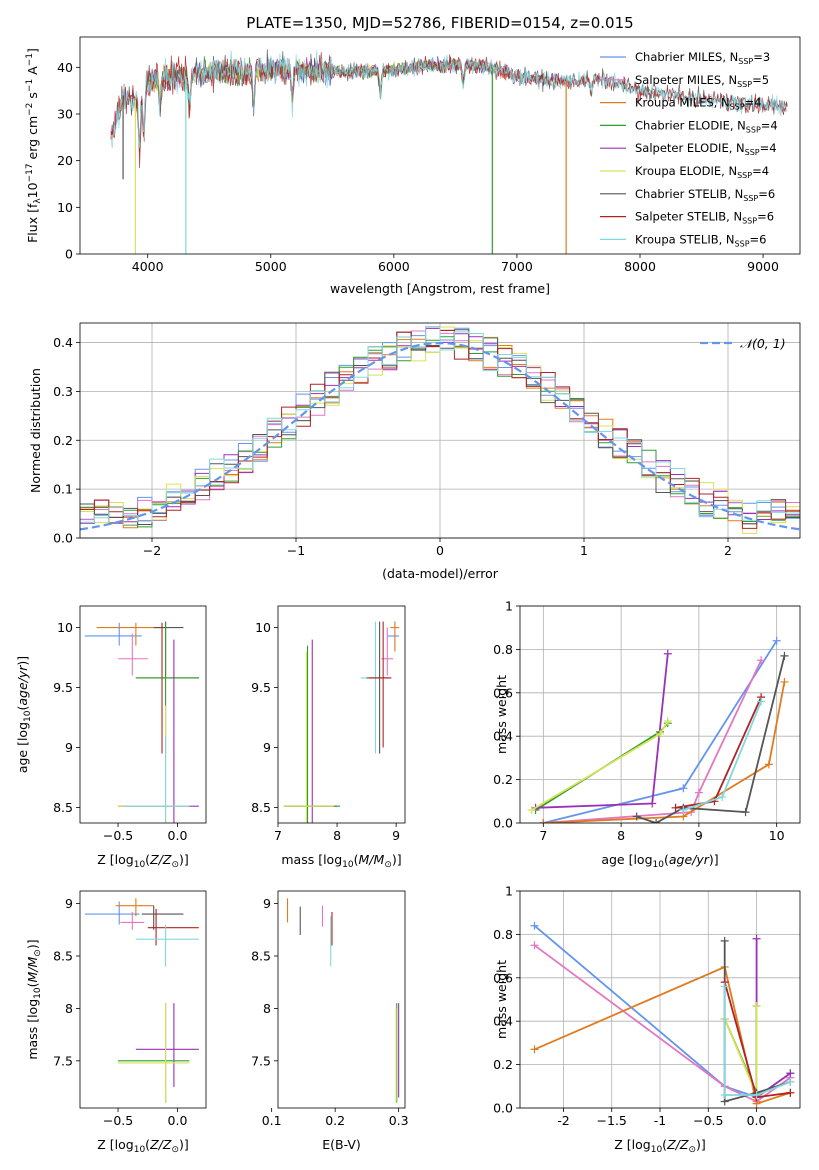 Image resolution: width=819 pixels, height=1170 pixels. I want to click on y-tick-label: 40, so click(65, 67).